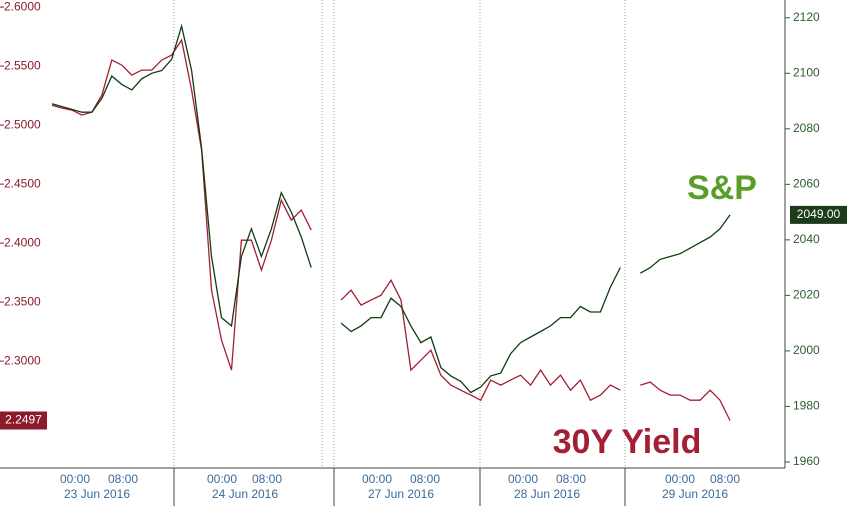 This screenshot has width=847, height=506. What do you see at coordinates (806, 295) in the screenshot?
I see `y2-tick-label: 2020` at bounding box center [806, 295].